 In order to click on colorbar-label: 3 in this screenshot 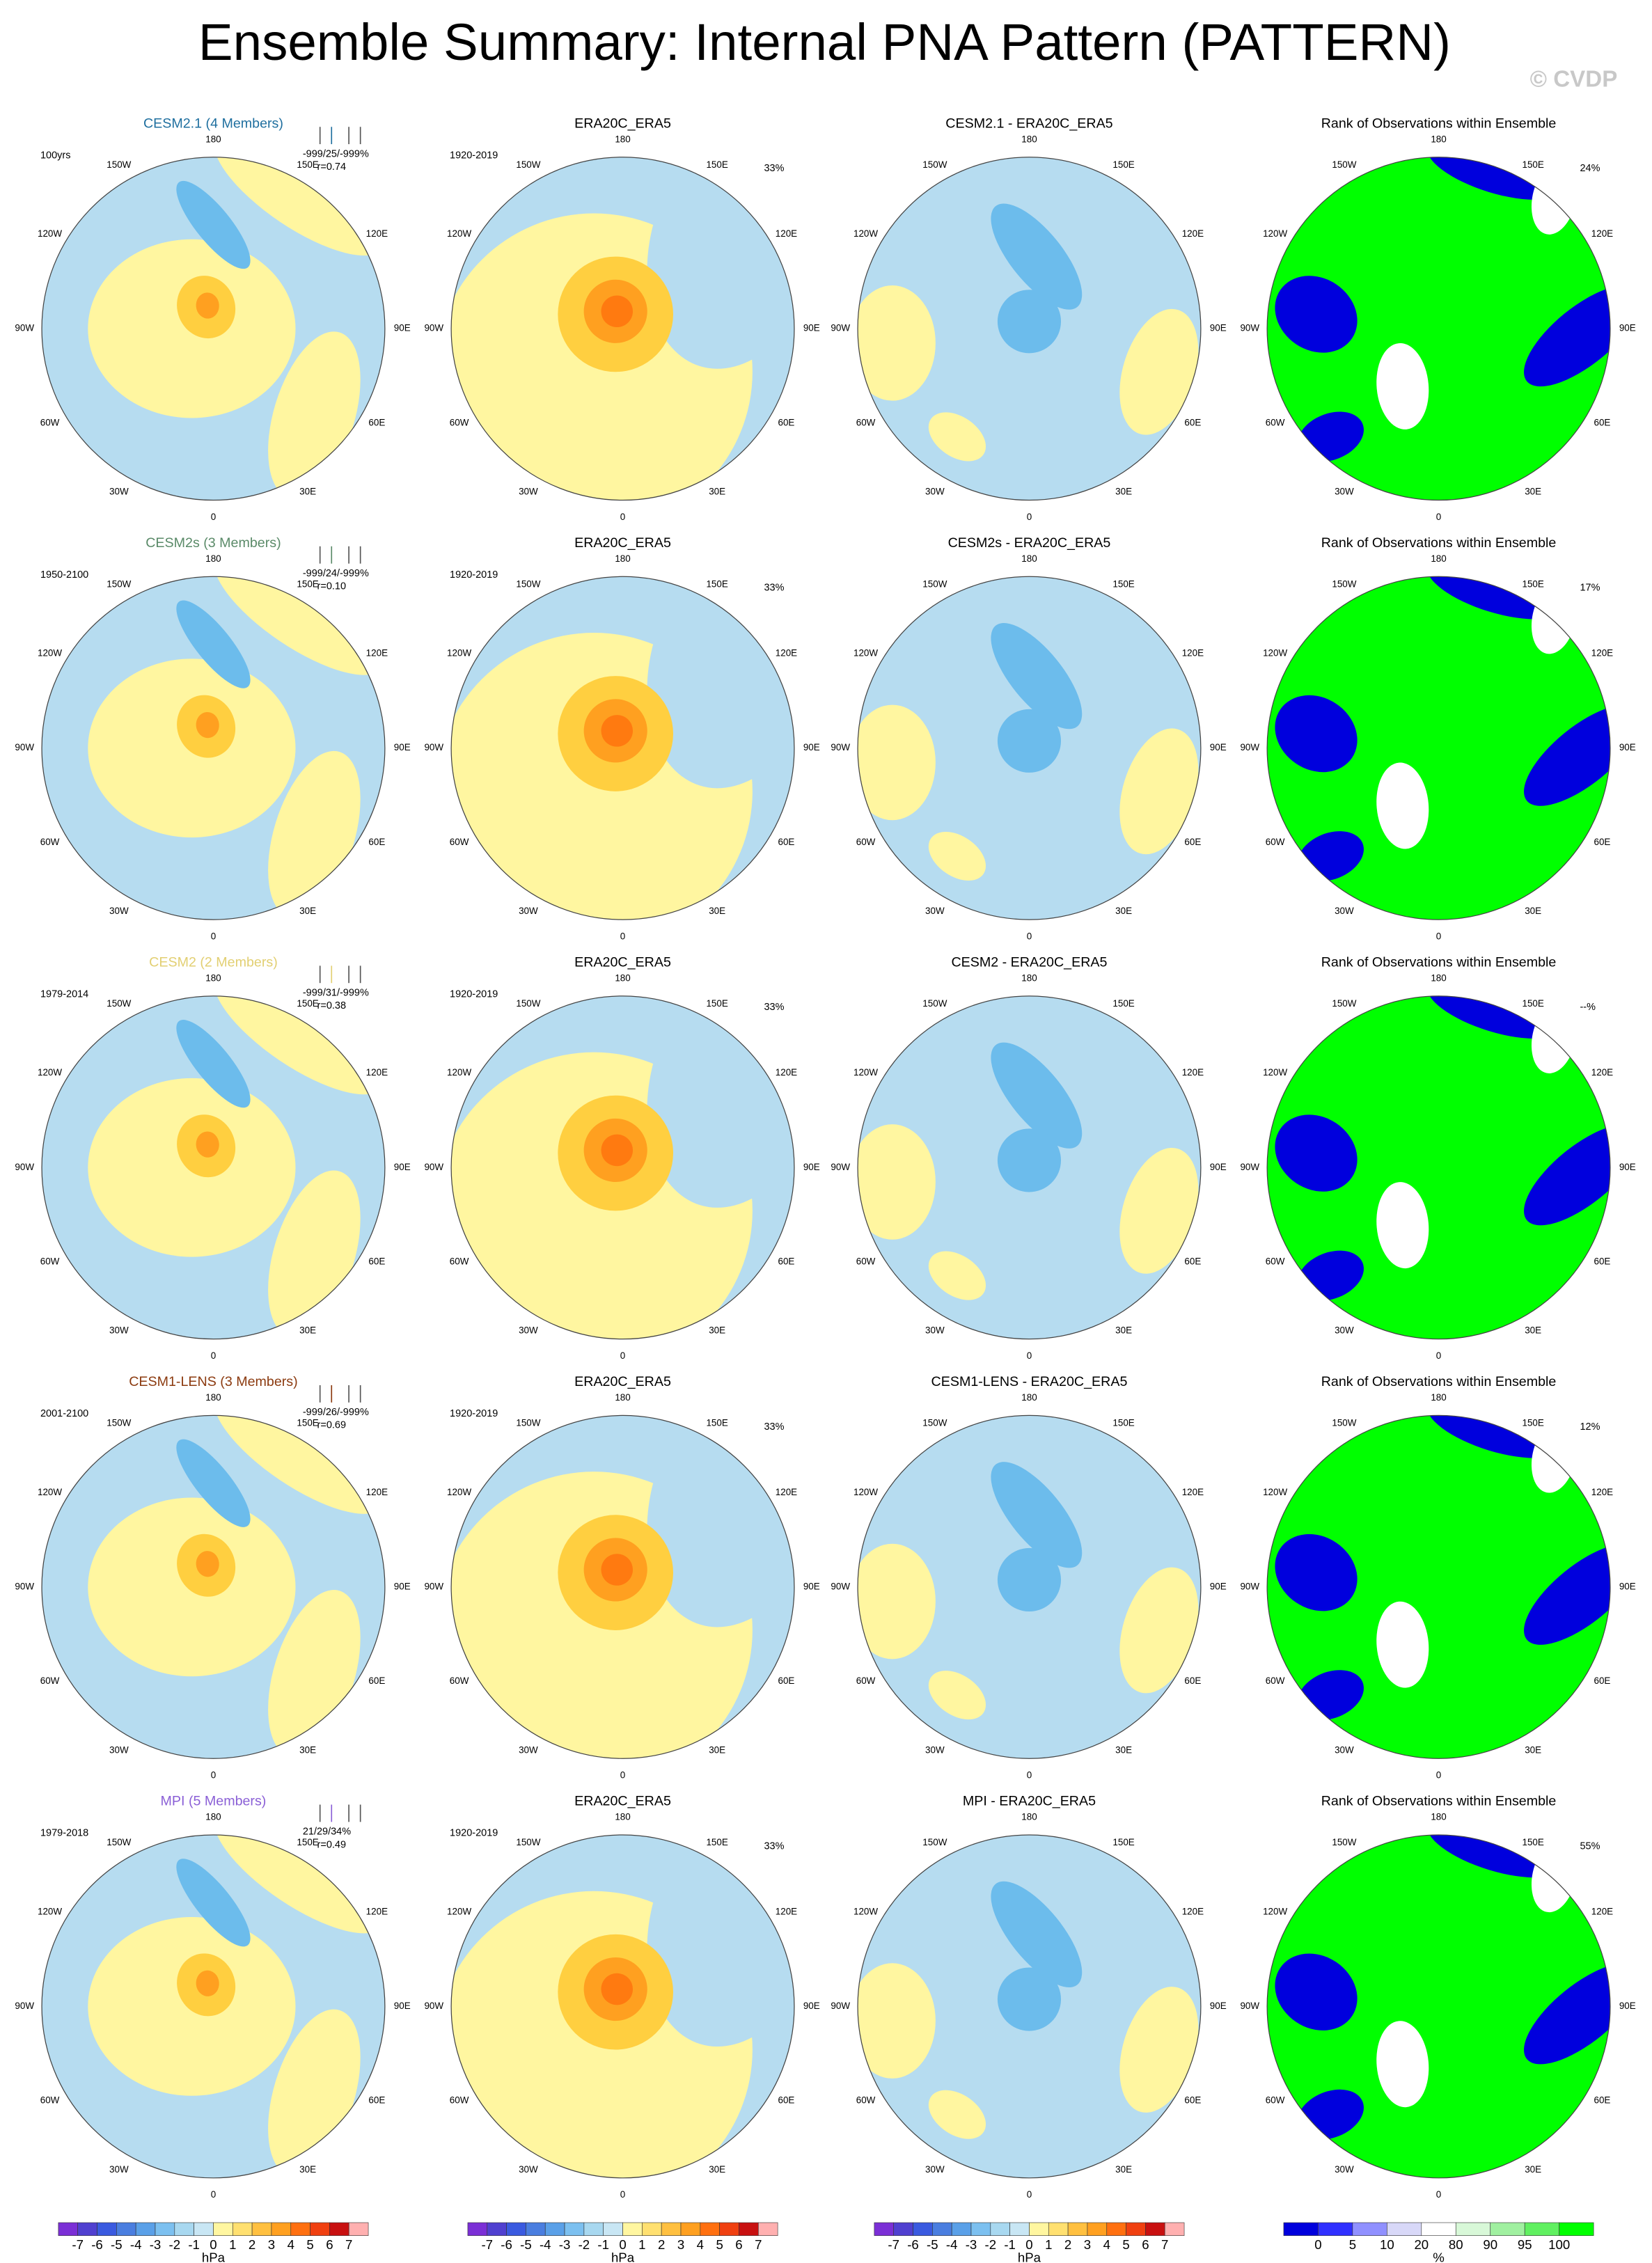, I will do `click(271, 2244)`.